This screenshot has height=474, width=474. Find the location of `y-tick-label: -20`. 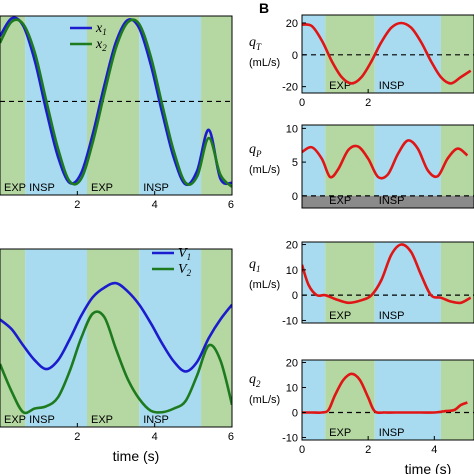

y-tick-label: -20 is located at coordinates (290, 88).